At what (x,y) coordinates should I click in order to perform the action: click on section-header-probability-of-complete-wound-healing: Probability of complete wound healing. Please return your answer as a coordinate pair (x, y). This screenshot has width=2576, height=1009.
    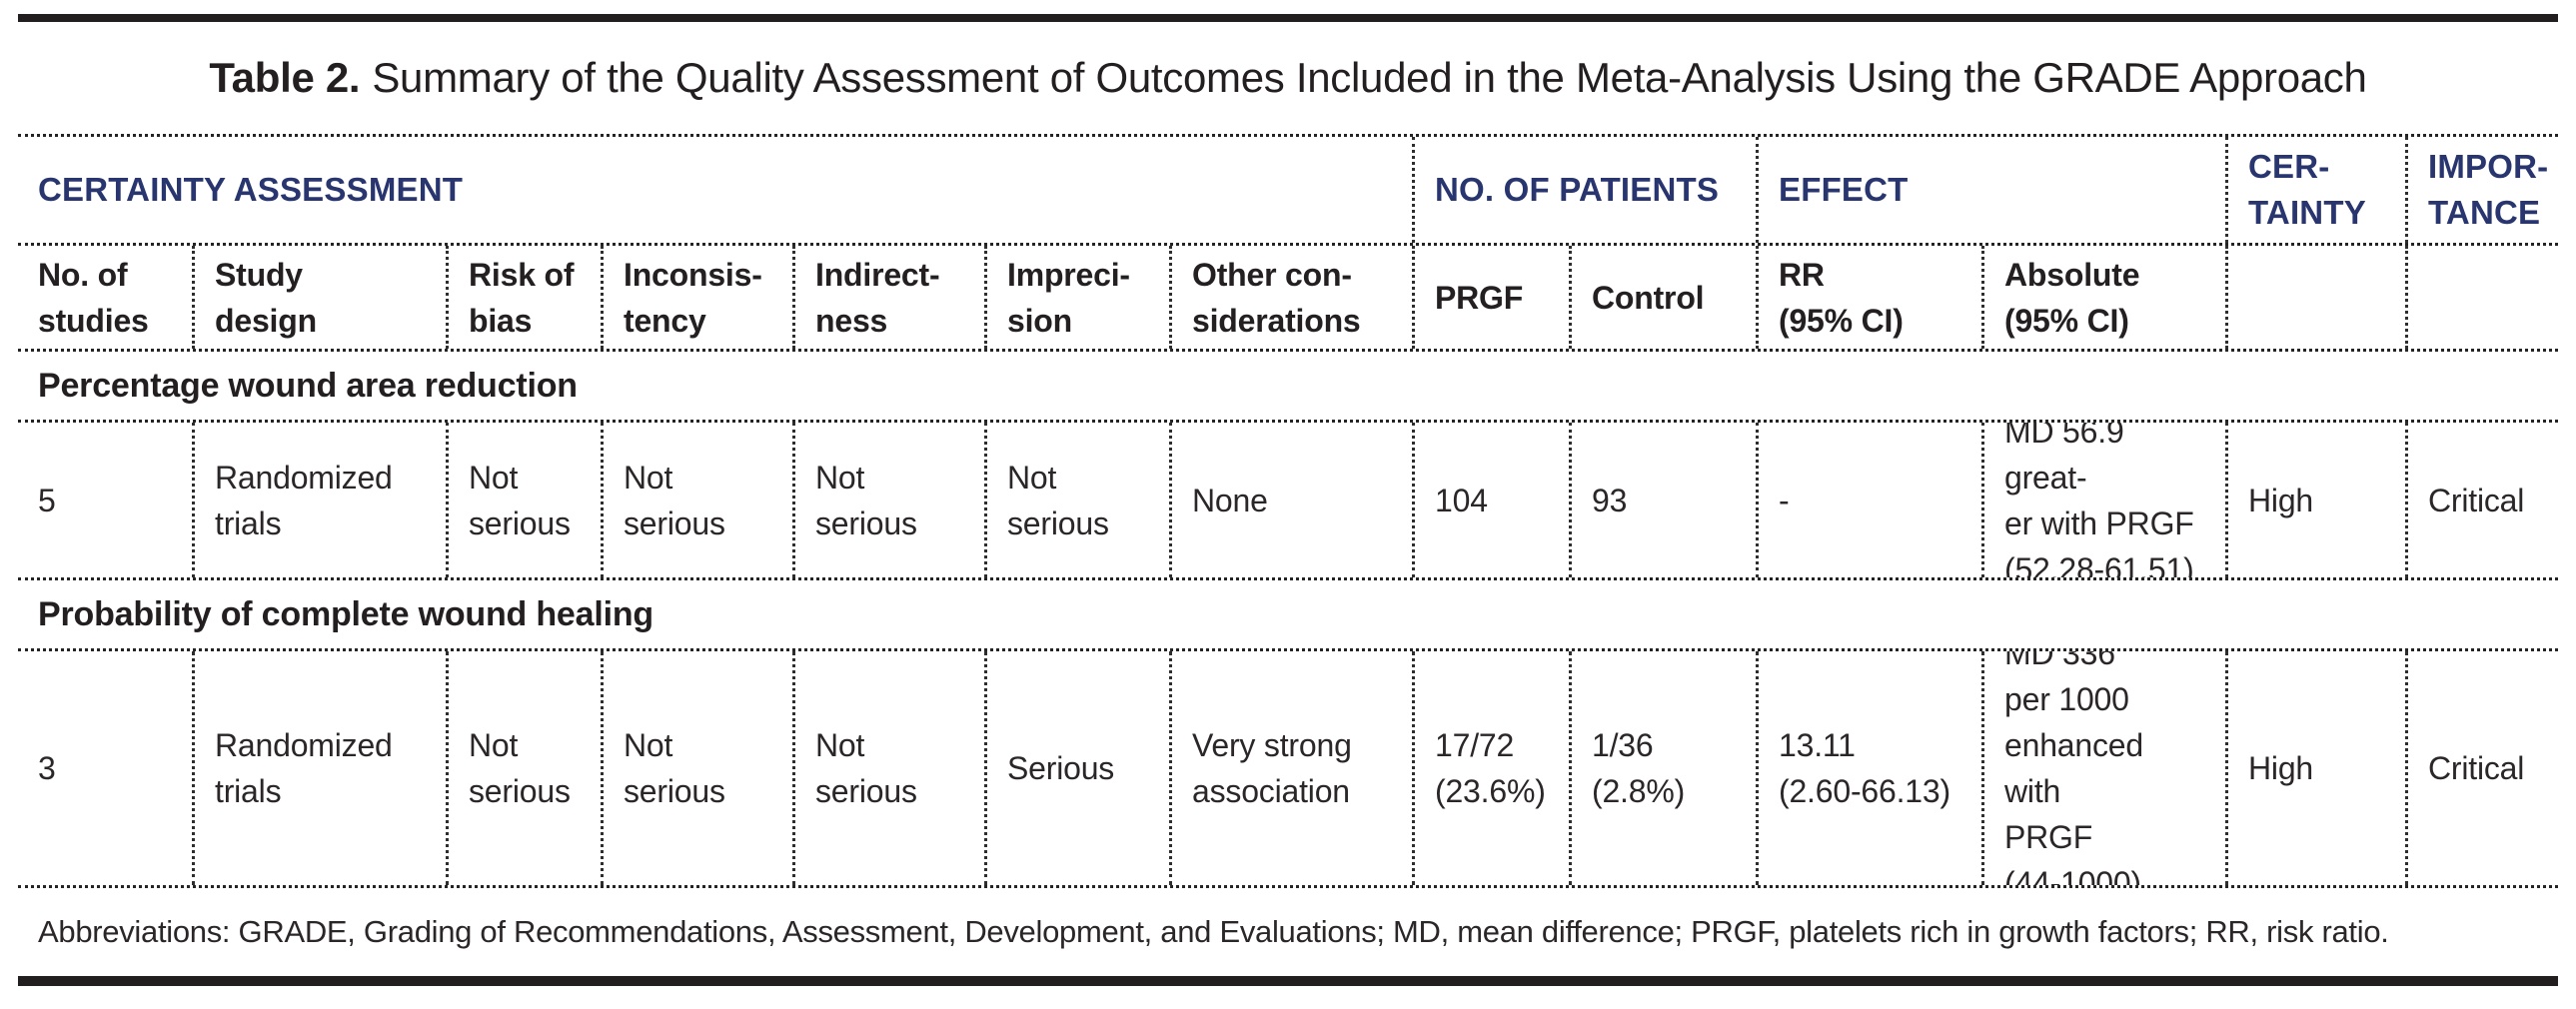
    Looking at the image, I should click on (1288, 612).